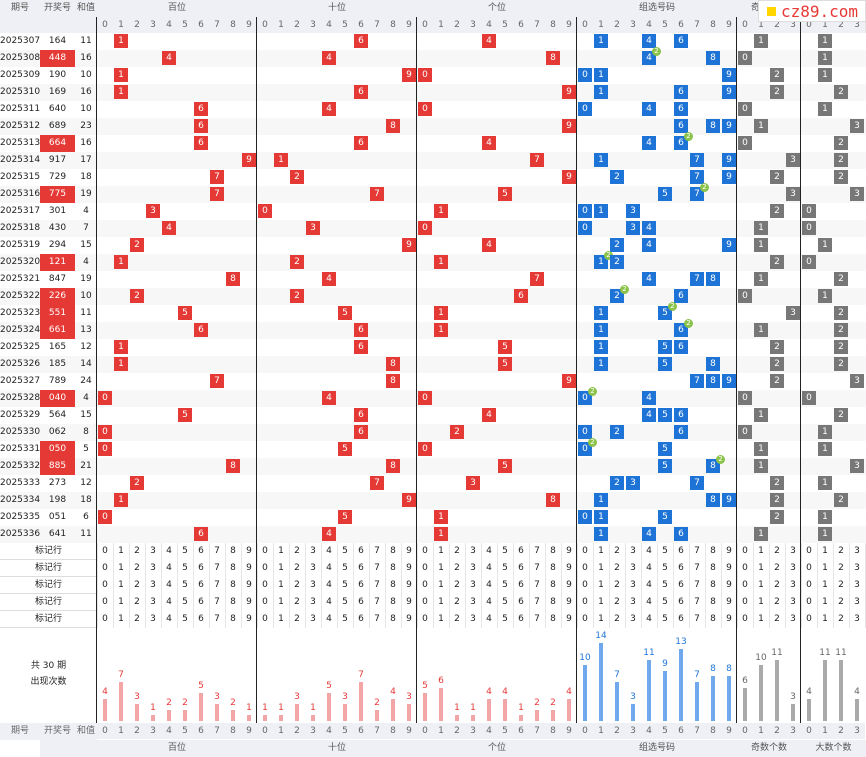 Image resolution: width=866 pixels, height=757 pixels. What do you see at coordinates (337, 748) in the screenshot?
I see `footer-tens: 十位` at bounding box center [337, 748].